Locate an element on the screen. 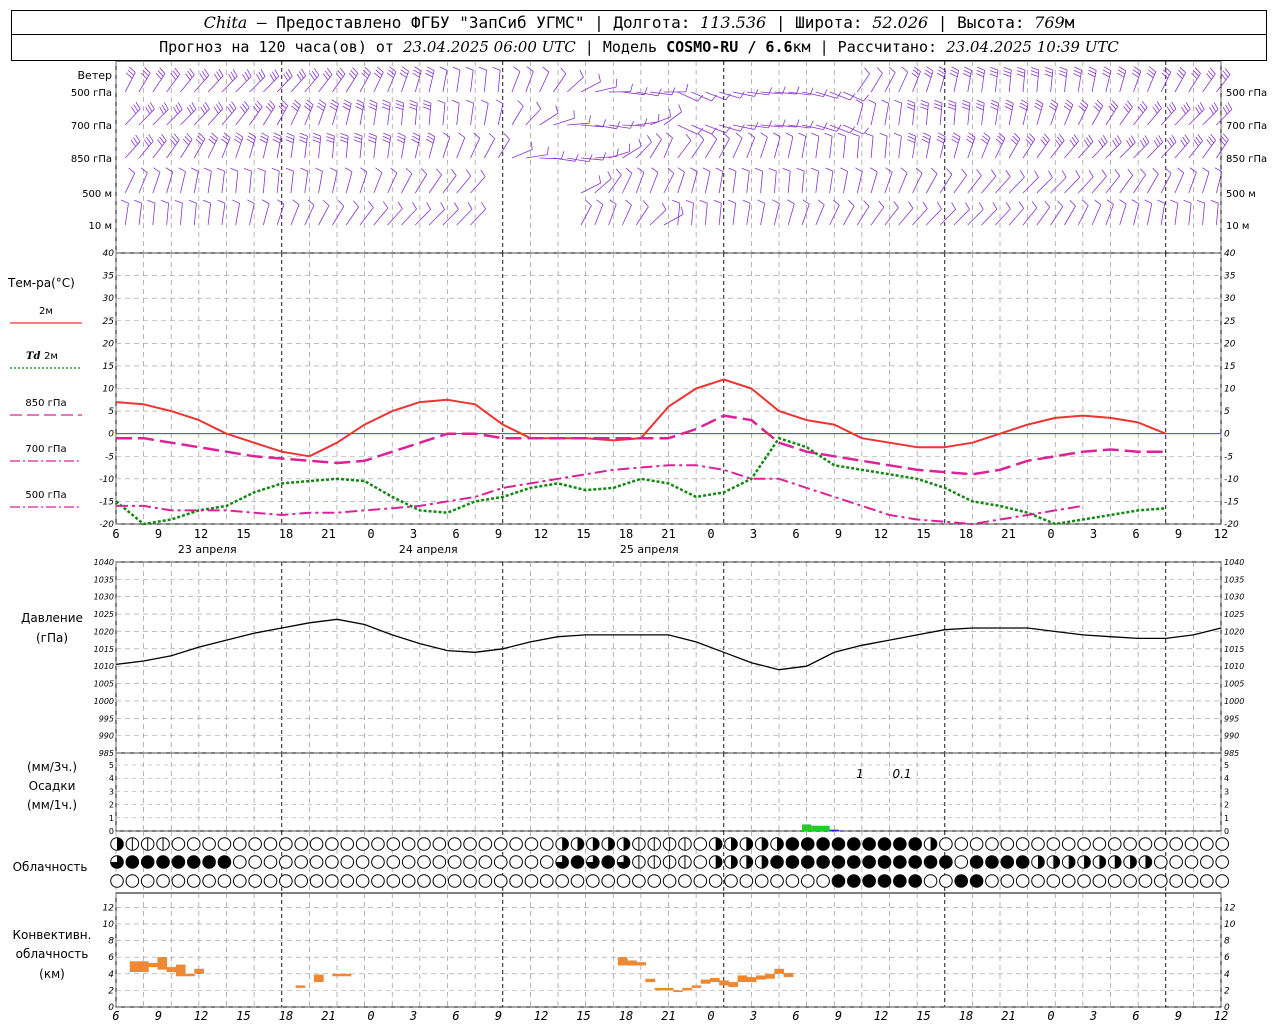  time-tick-label: 18 is located at coordinates (286, 534).